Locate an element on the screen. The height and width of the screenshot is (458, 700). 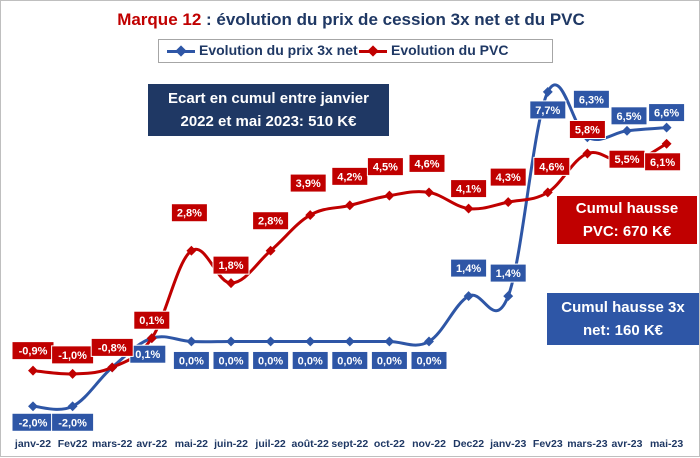
data-label-0-0: -2,0% is located at coordinates (33, 422).